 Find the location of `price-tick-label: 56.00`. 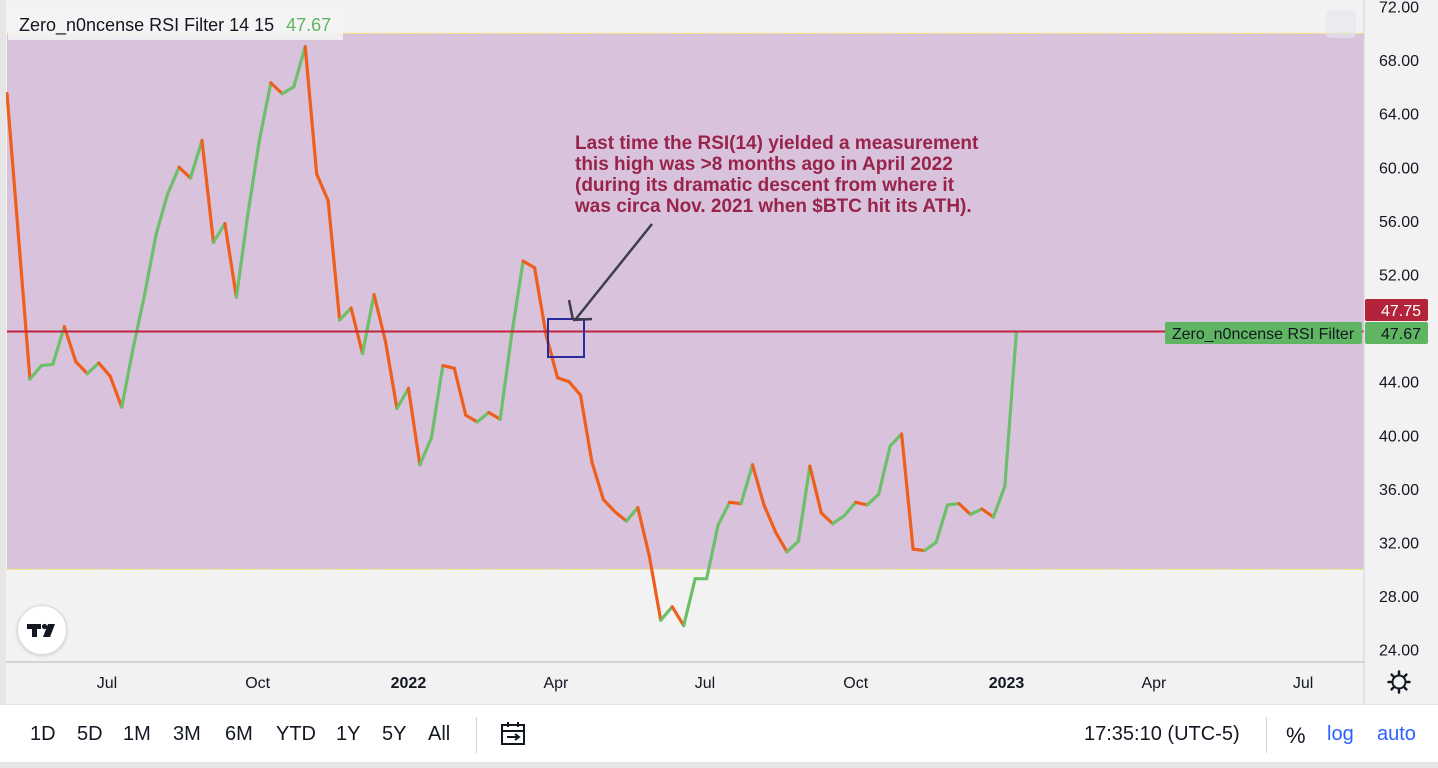

price-tick-label: 56.00 is located at coordinates (1399, 222).